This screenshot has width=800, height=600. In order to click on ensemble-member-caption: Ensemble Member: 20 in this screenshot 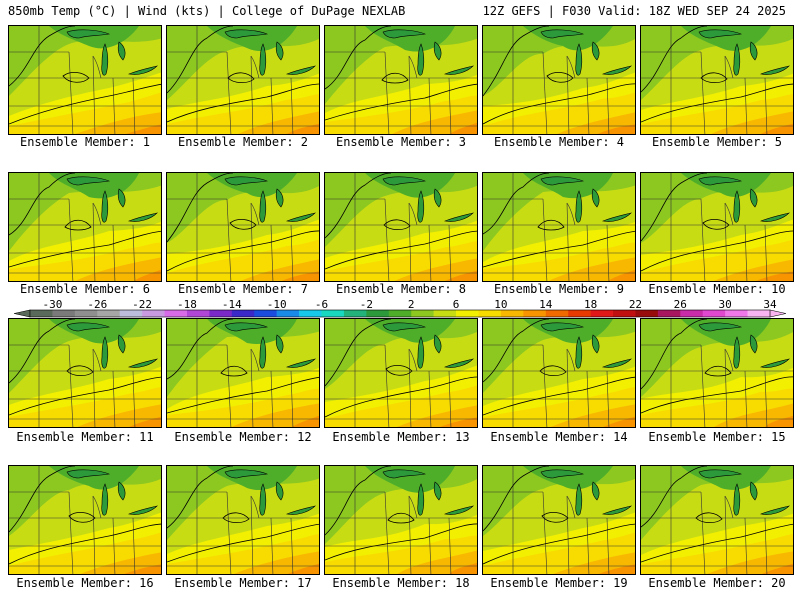, I will do `click(717, 583)`.